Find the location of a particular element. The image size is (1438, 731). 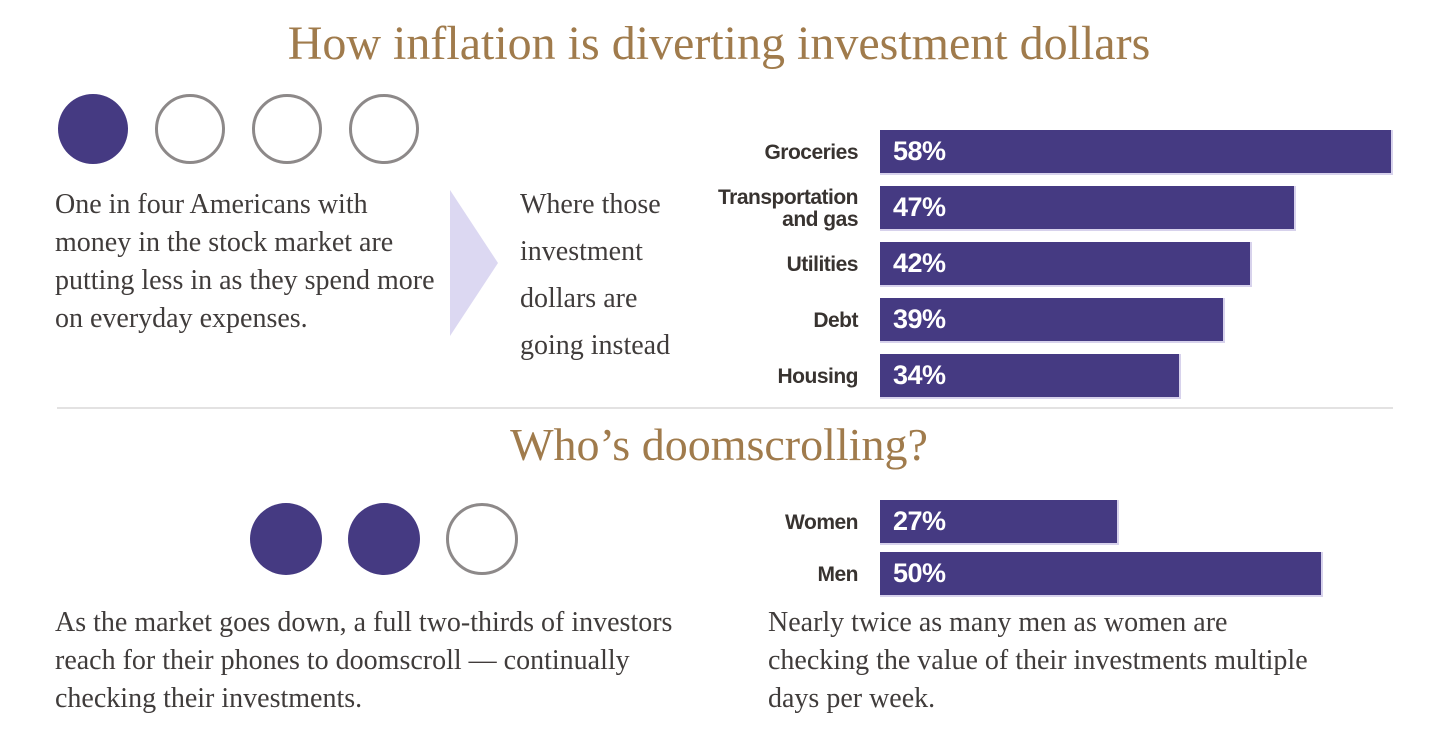

bar-category-label: Transportation and gas is located at coordinates (788, 208).